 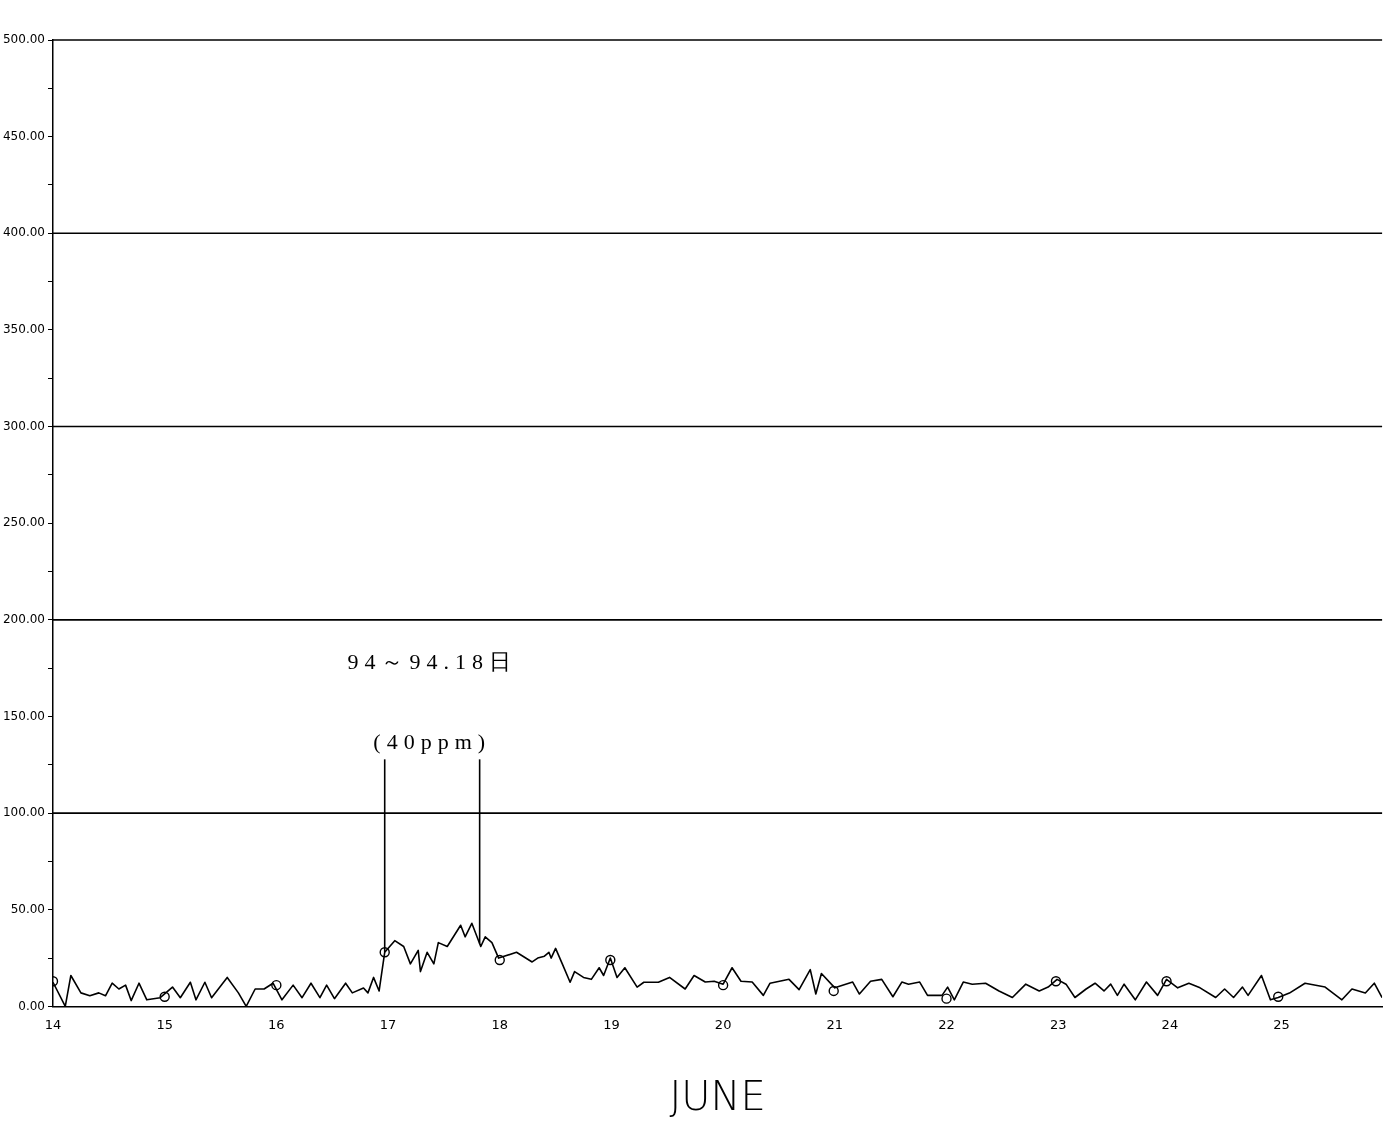 What do you see at coordinates (23, 329) in the screenshot?
I see `y-tick-label: 350.00` at bounding box center [23, 329].